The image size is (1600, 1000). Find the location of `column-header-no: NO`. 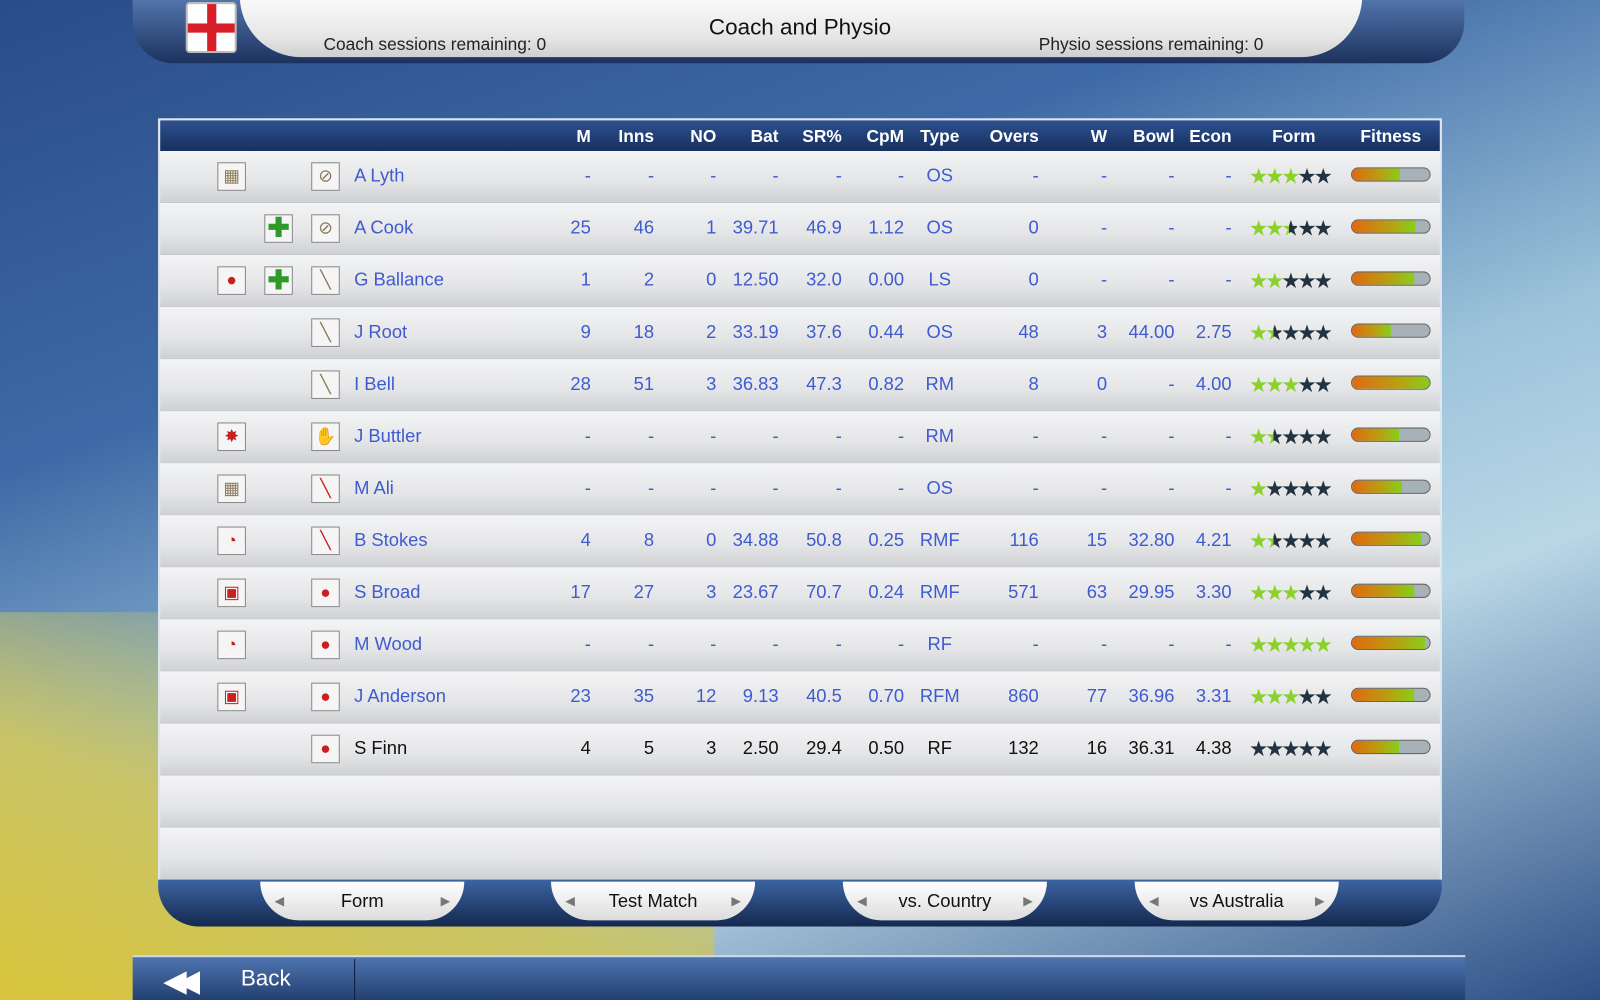

column-header-no: NO is located at coordinates (703, 136).